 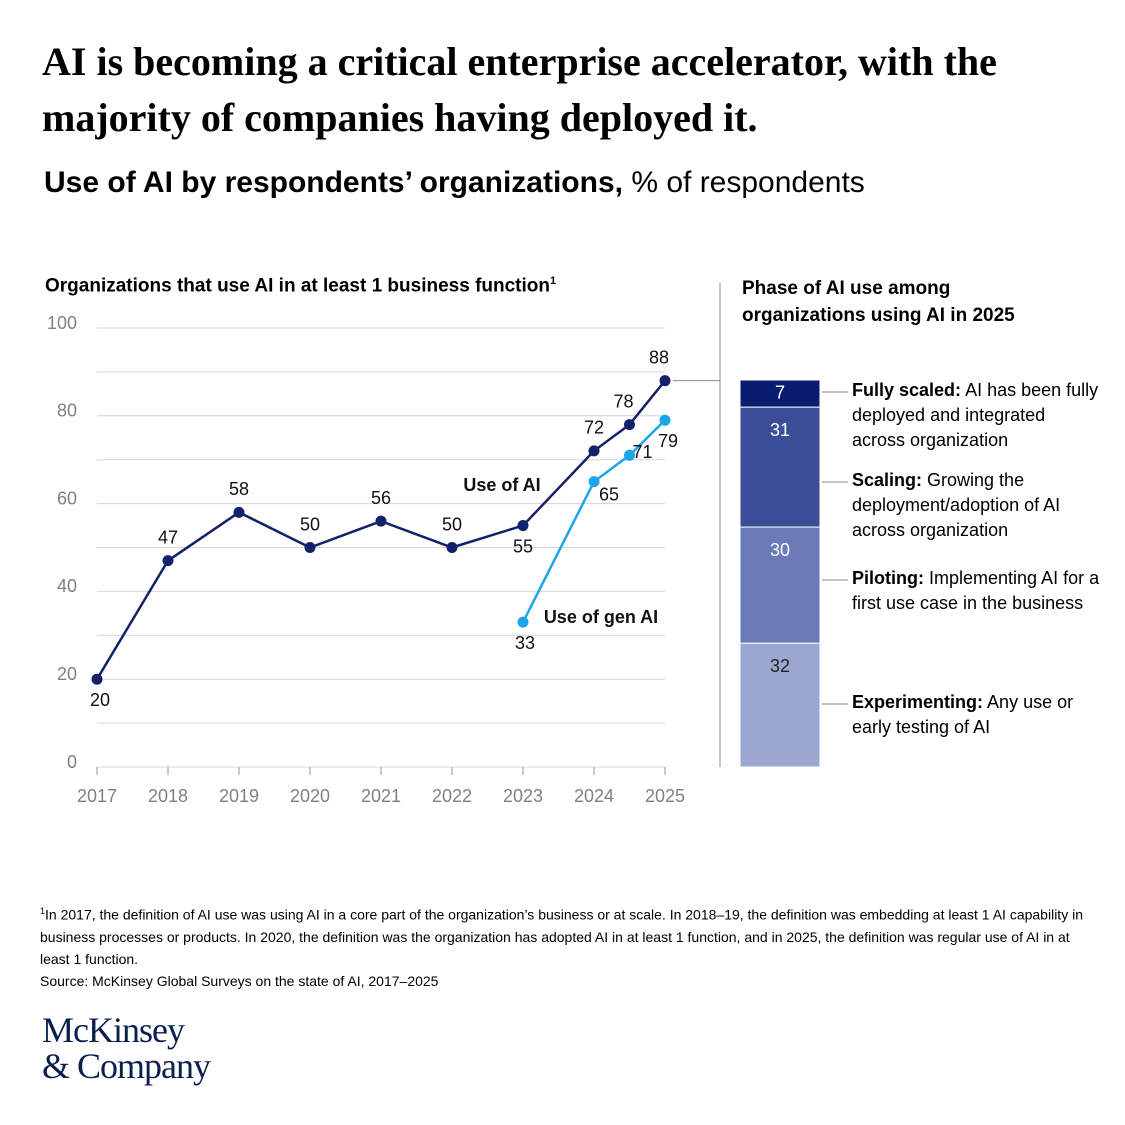 I want to click on x-tick-label: 2020, so click(x=310, y=796).